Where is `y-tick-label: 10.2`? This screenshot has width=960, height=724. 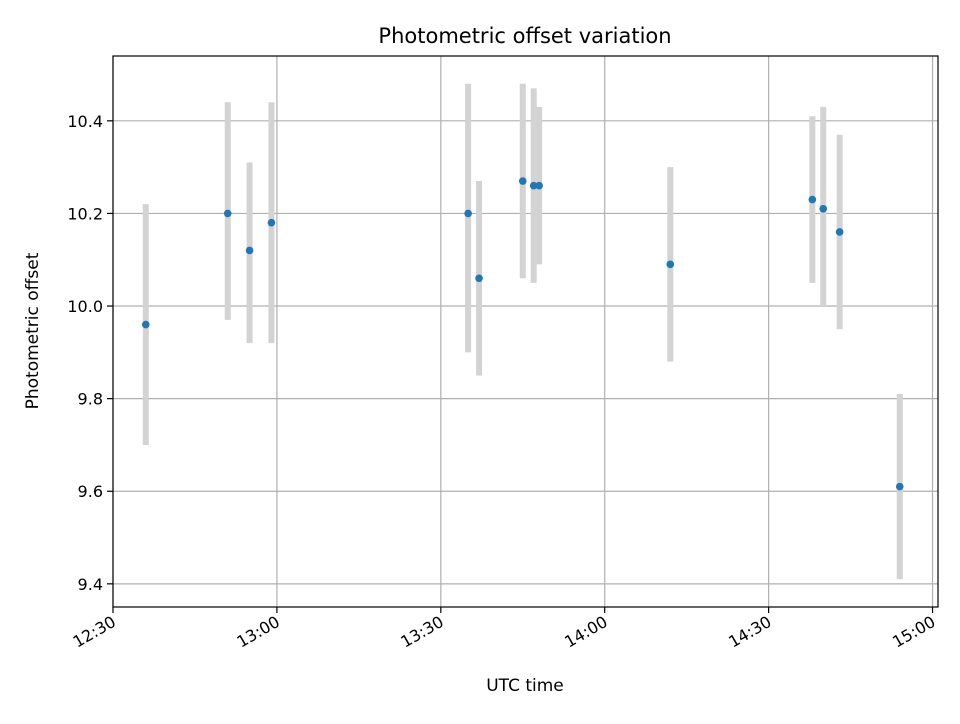 y-tick-label: 10.2 is located at coordinates (85, 213).